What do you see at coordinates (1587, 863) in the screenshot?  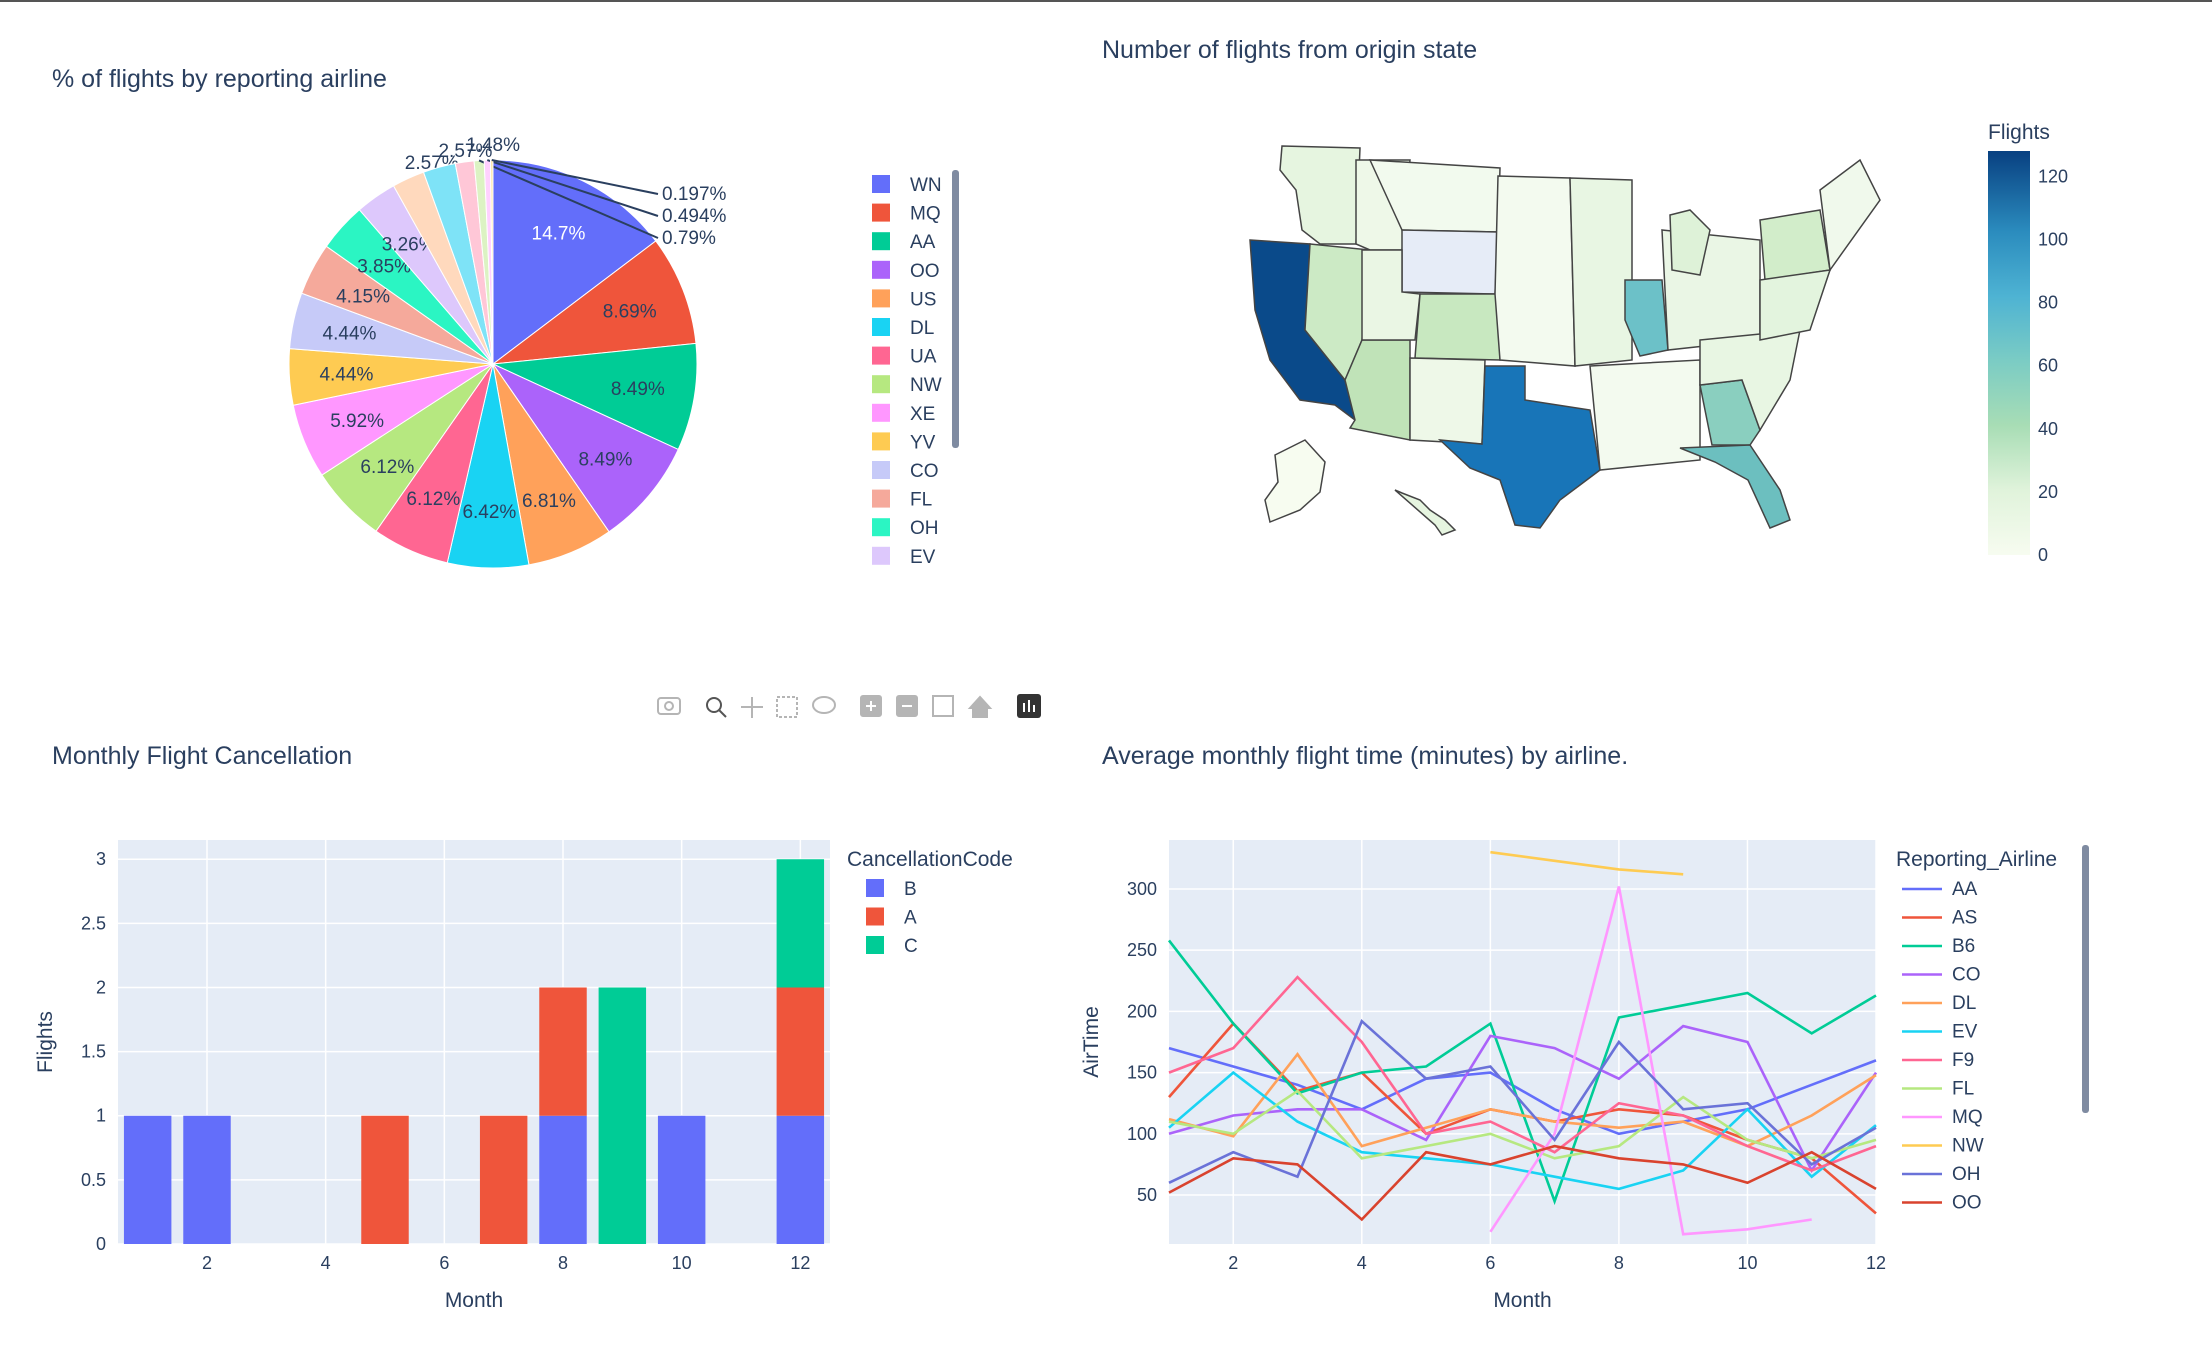 I see `line-series-NW` at bounding box center [1587, 863].